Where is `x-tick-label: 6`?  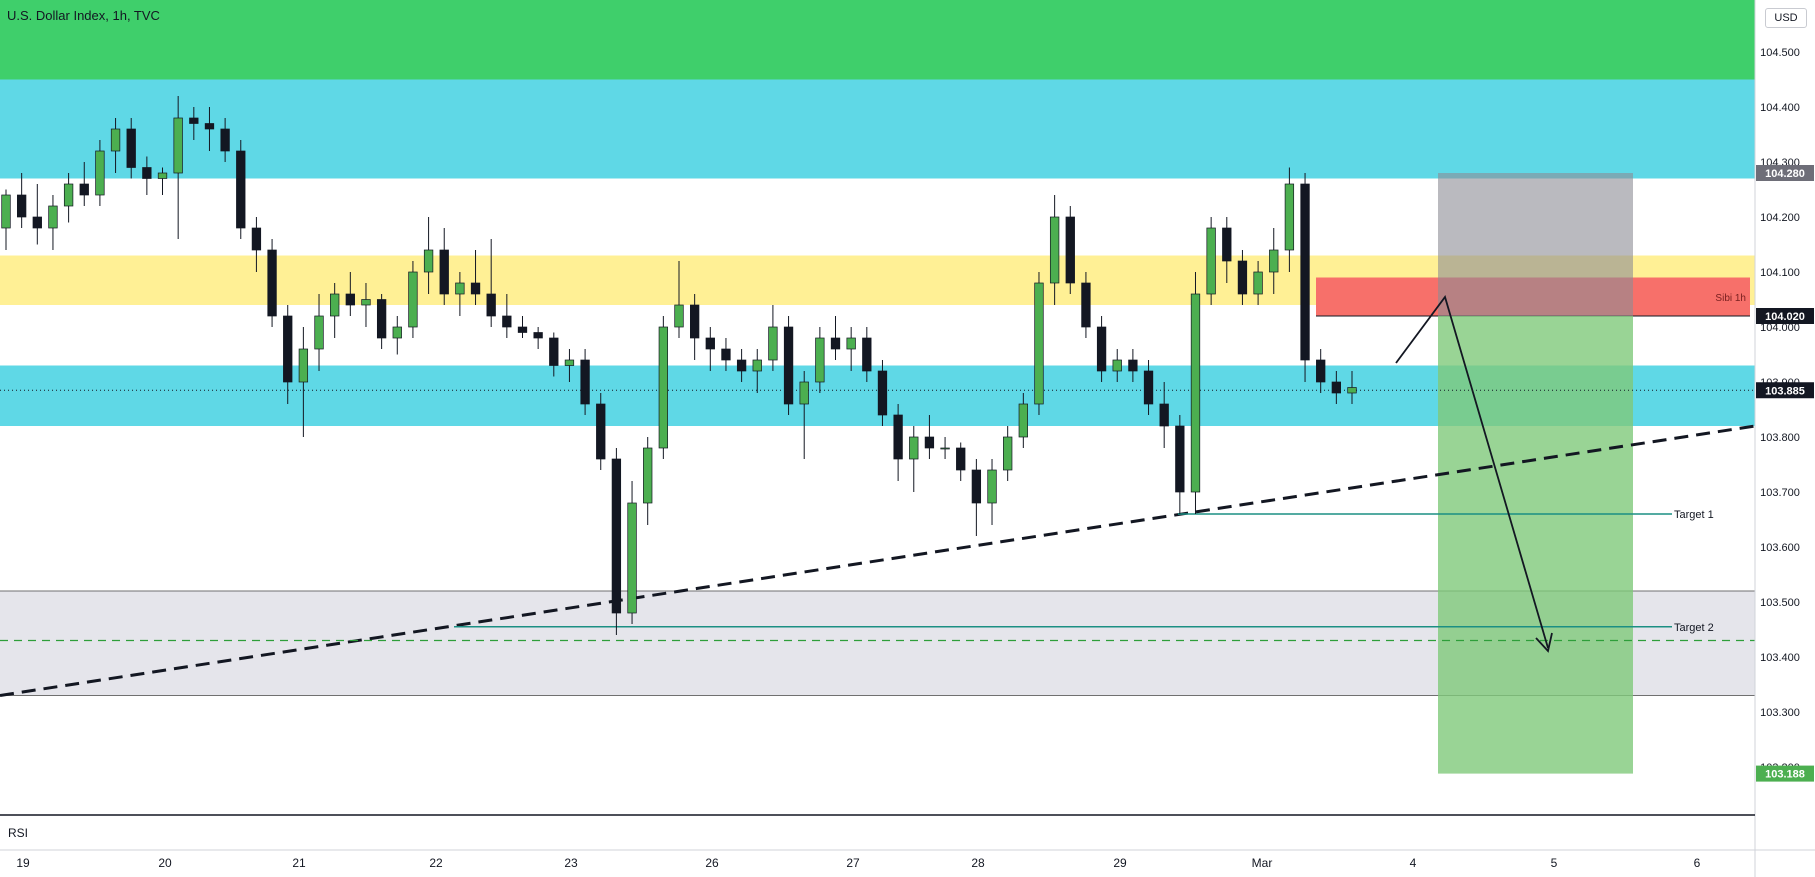 x-tick-label: 6 is located at coordinates (1697, 863).